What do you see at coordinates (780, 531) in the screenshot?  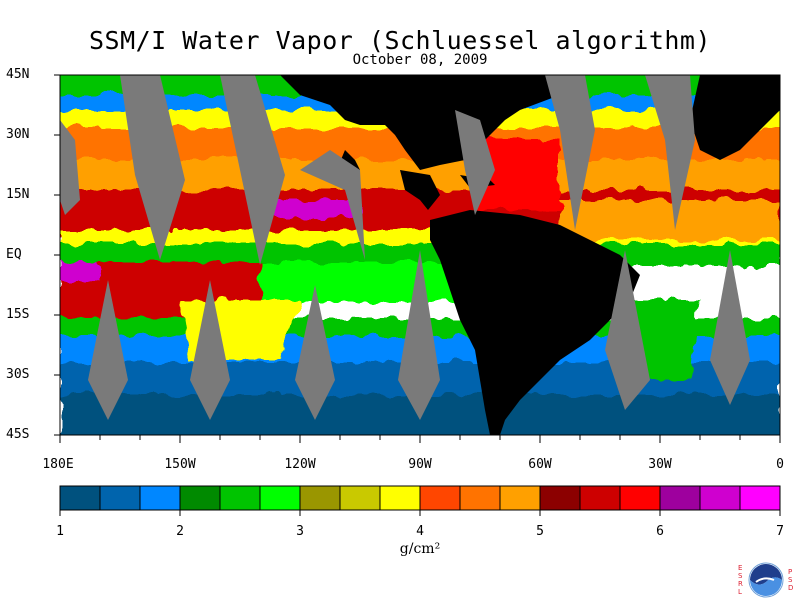 I see `colorbar-label: 7` at bounding box center [780, 531].